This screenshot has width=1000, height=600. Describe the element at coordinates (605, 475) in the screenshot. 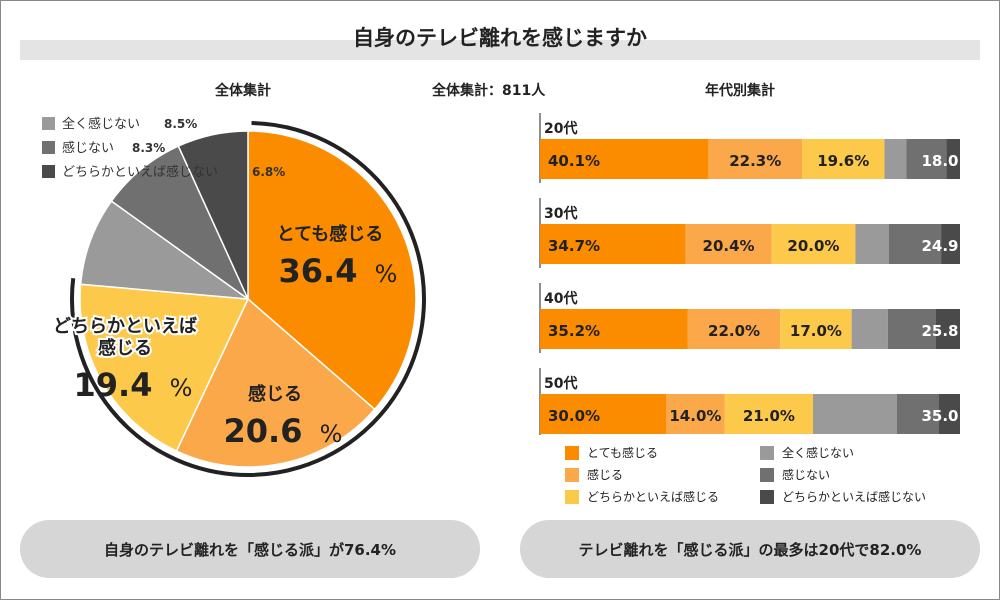

I see `legend-label: 感じる` at that location.